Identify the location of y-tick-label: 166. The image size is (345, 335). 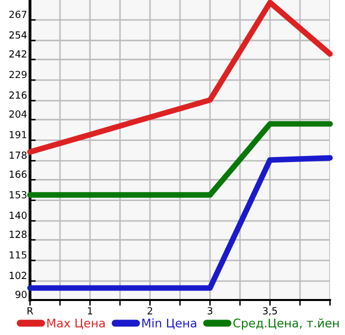
(18, 174).